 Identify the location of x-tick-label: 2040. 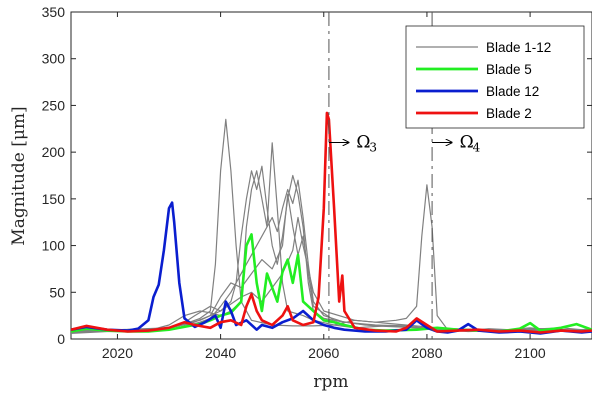
(220, 353).